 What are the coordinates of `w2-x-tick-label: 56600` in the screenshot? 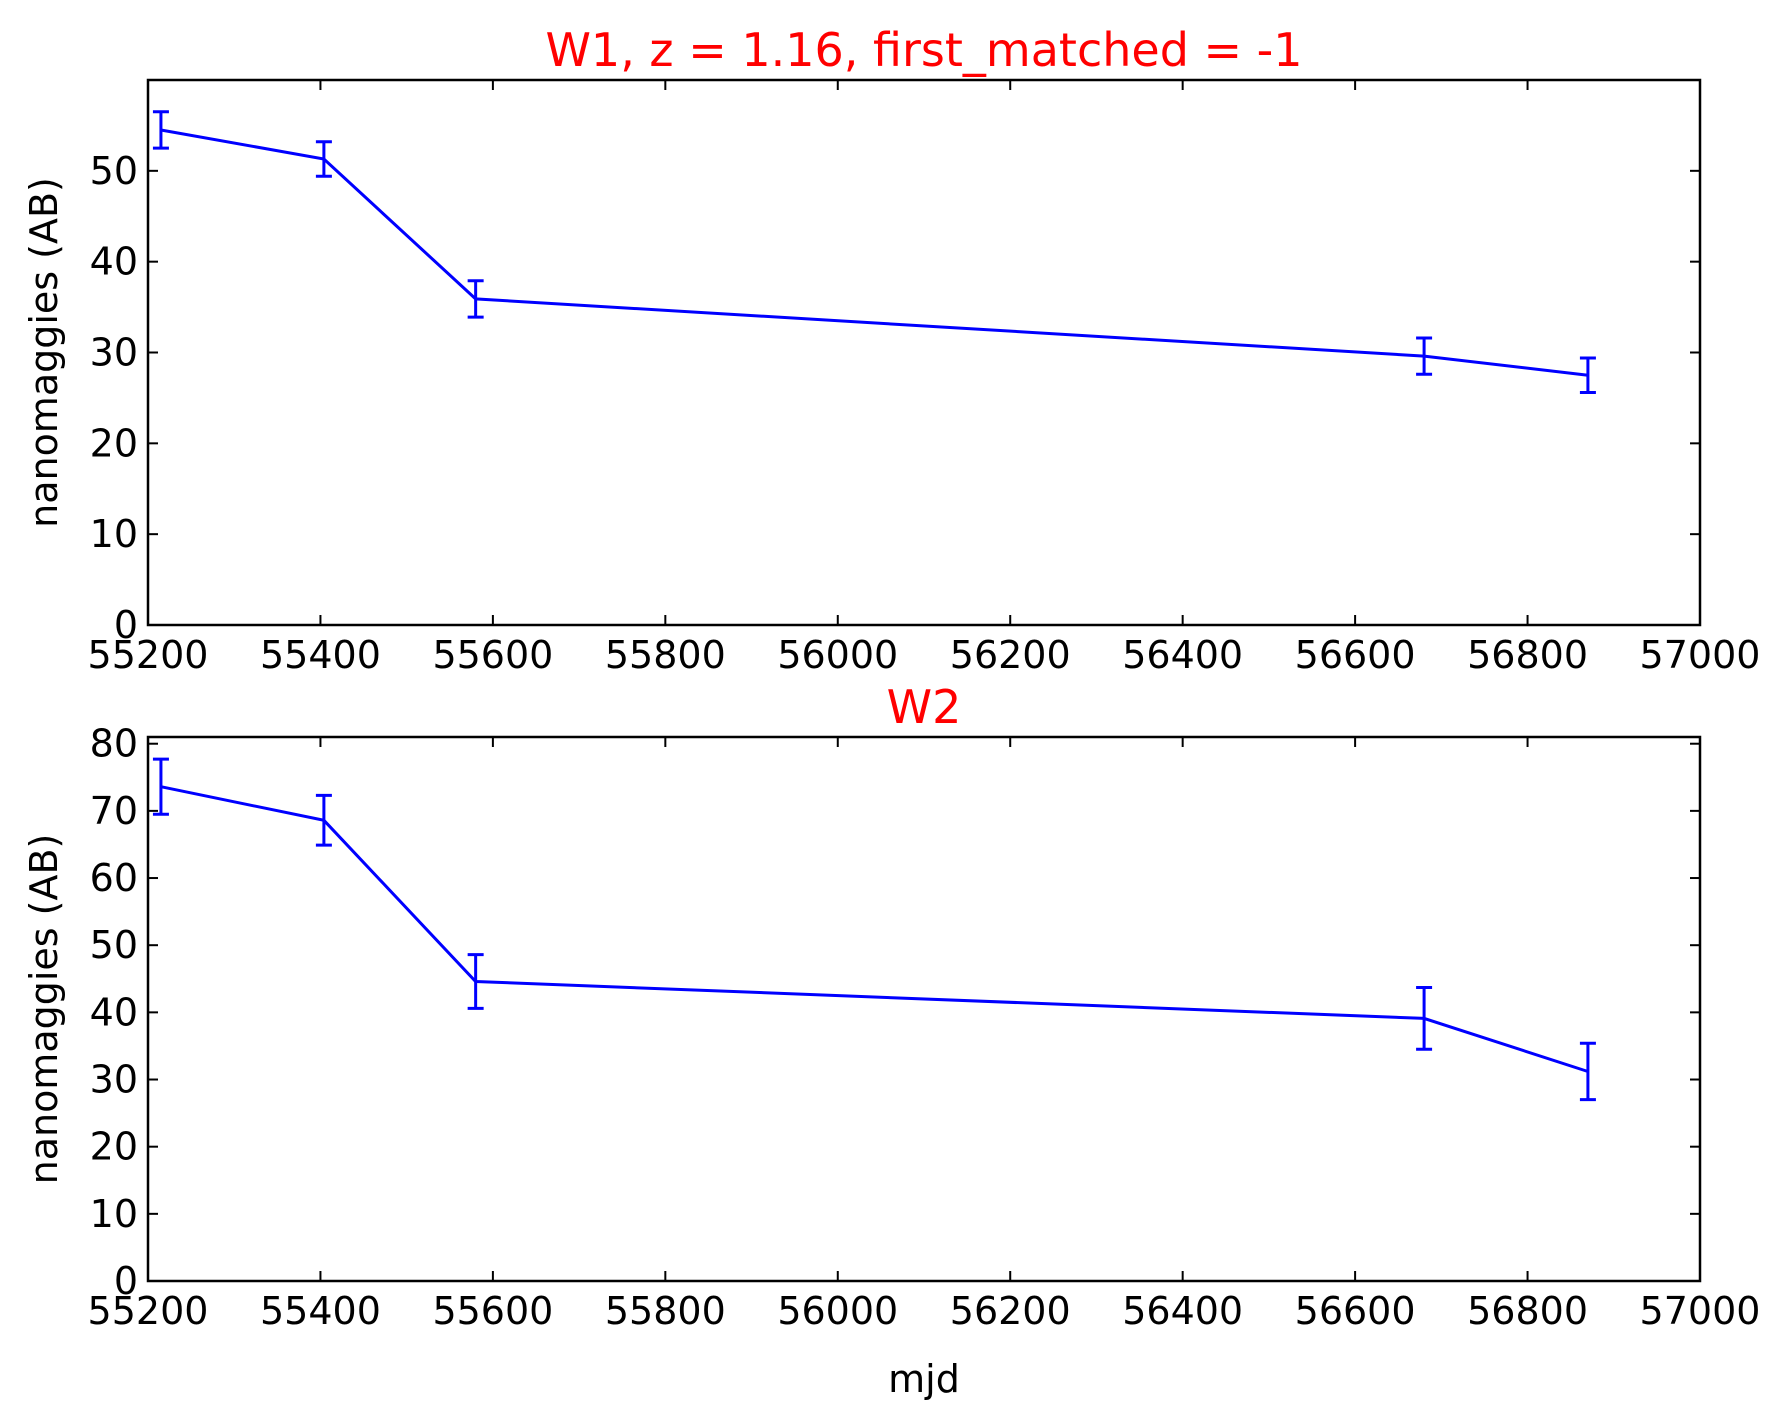 It's located at (1355, 1311).